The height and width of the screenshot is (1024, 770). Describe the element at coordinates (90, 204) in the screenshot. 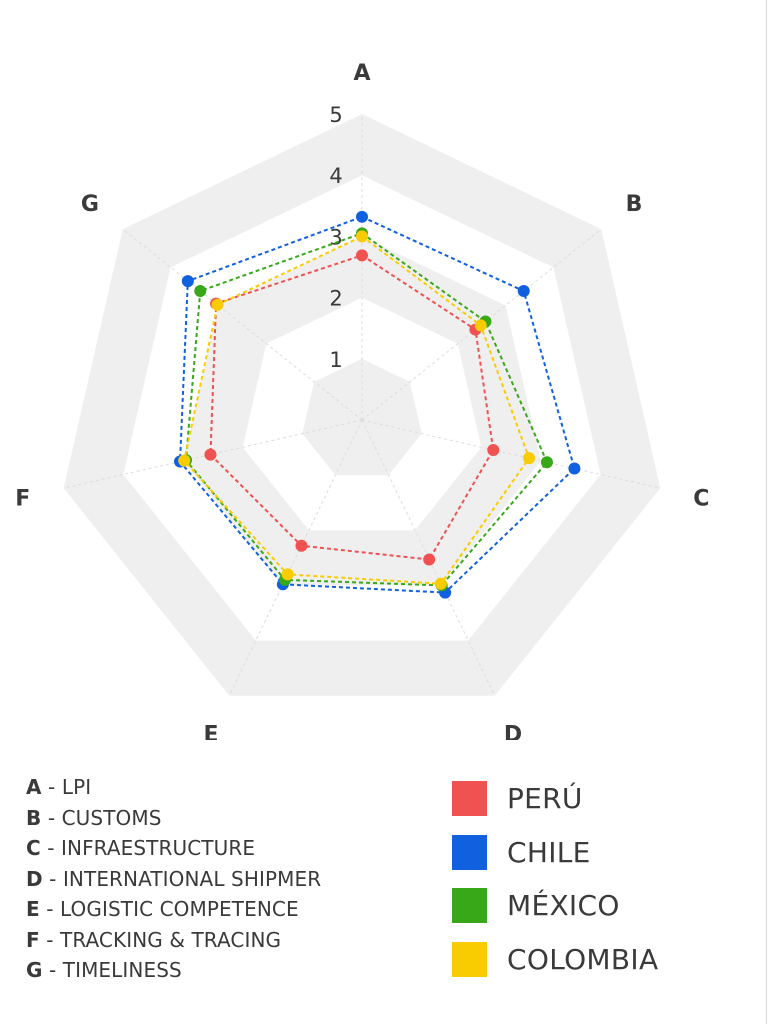

I see `axis-label: G` at that location.